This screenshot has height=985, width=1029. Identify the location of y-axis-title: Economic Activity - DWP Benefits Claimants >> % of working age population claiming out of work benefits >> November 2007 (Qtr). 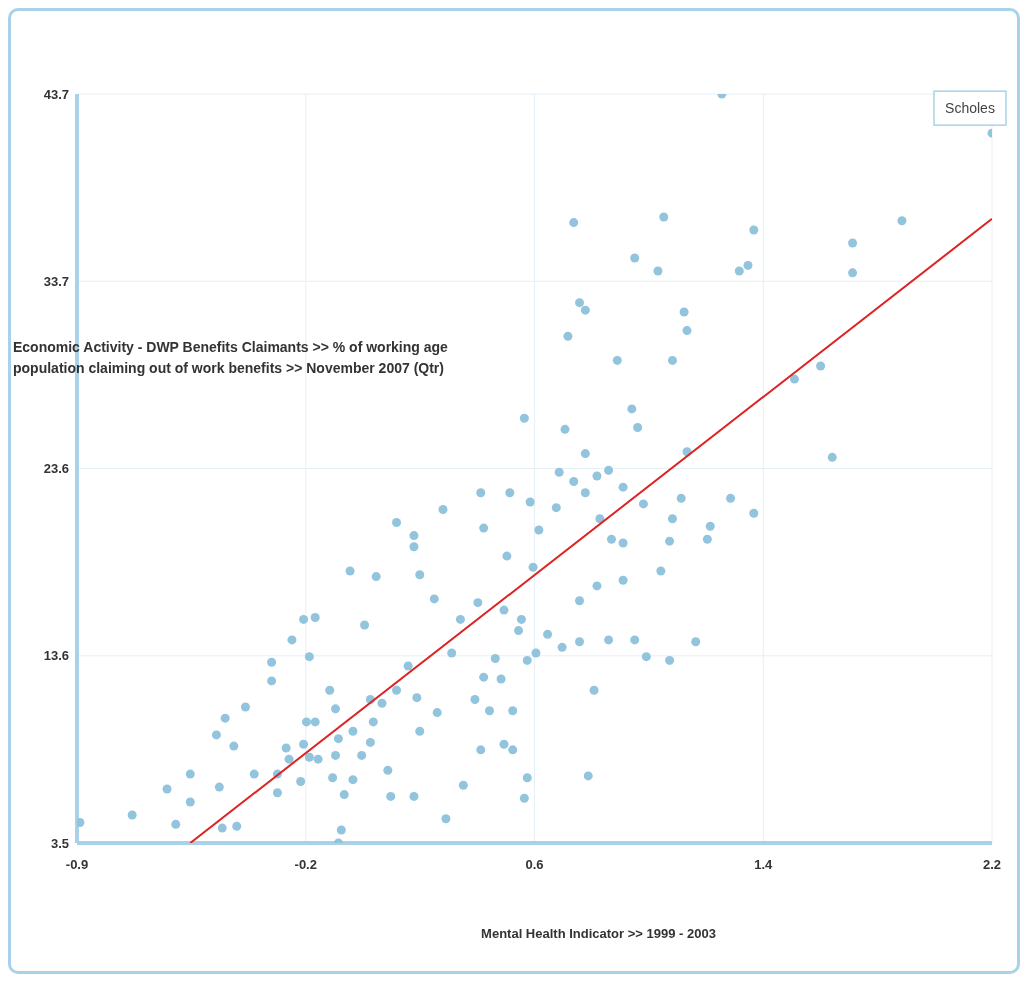
(231, 358).